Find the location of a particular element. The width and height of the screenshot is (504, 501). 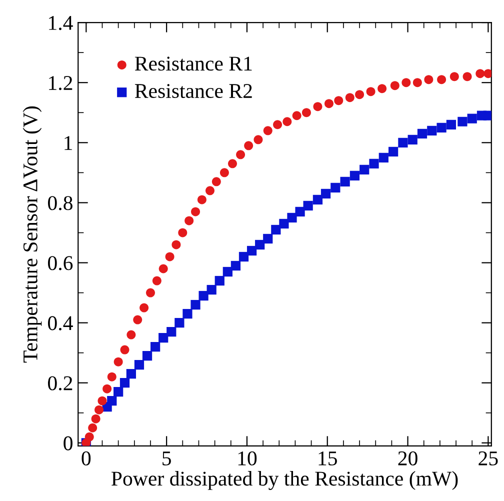

y-tick-label: 0.2 is located at coordinates (60, 383).